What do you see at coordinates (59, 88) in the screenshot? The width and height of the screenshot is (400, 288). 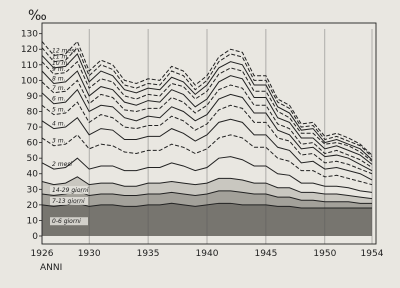 I see `series-label: 7 m.` at bounding box center [59, 88].